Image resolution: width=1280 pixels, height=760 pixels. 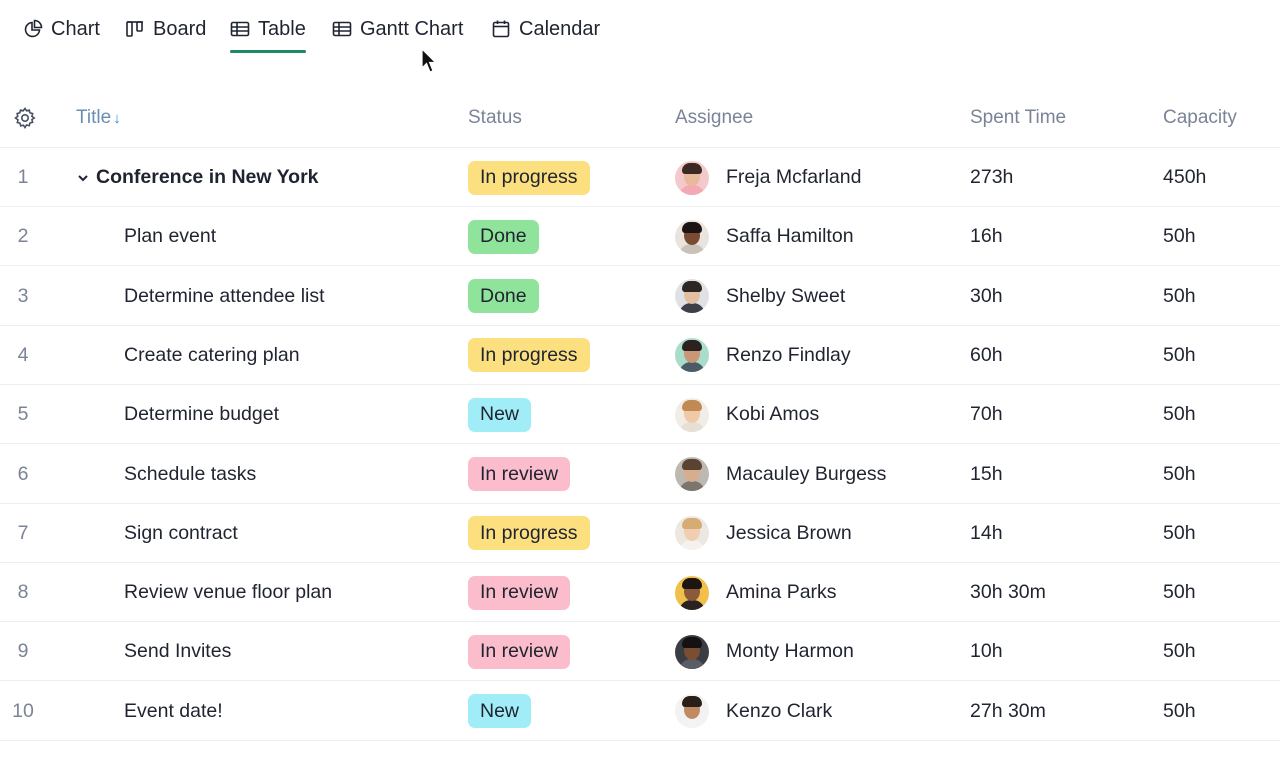 I want to click on spent-time-cell: 27h 30m, so click(x=1008, y=710).